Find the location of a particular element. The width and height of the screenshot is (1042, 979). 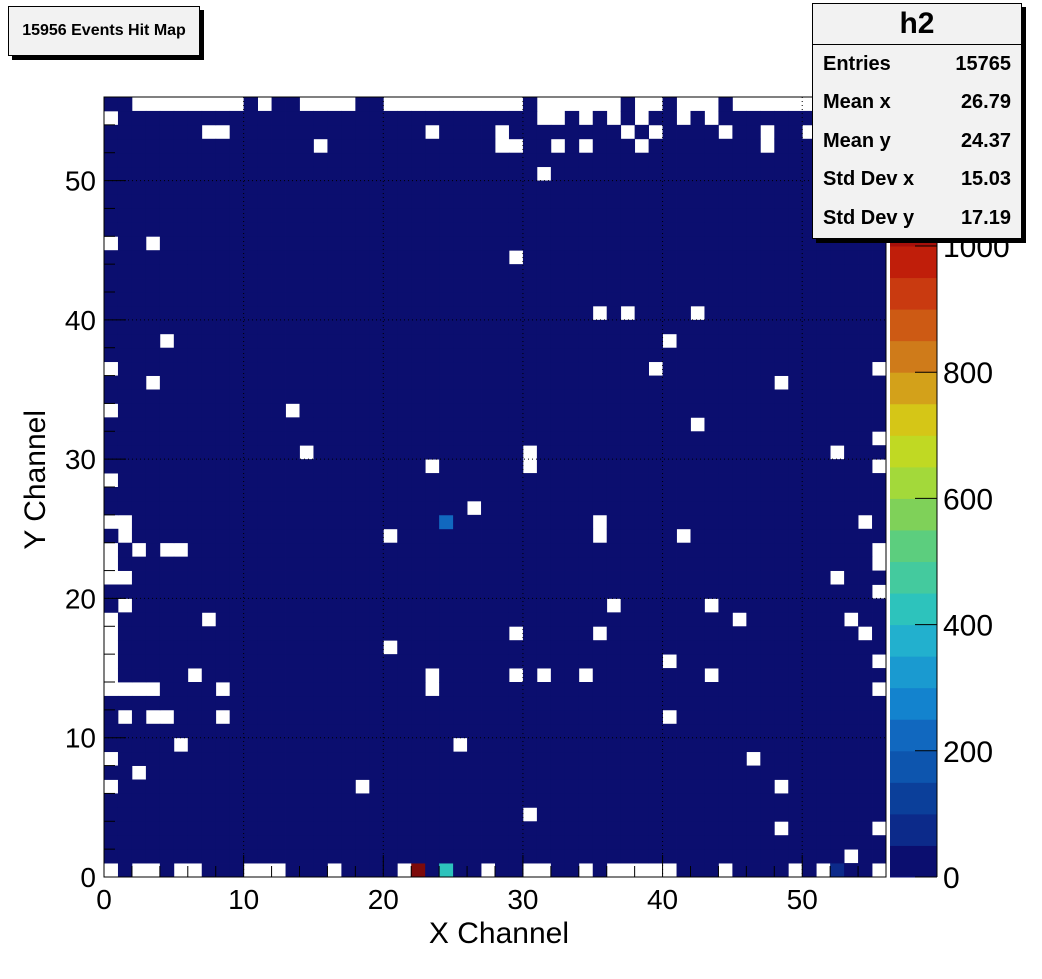

y-axis-label: Y Channel is located at coordinates (35, 480).